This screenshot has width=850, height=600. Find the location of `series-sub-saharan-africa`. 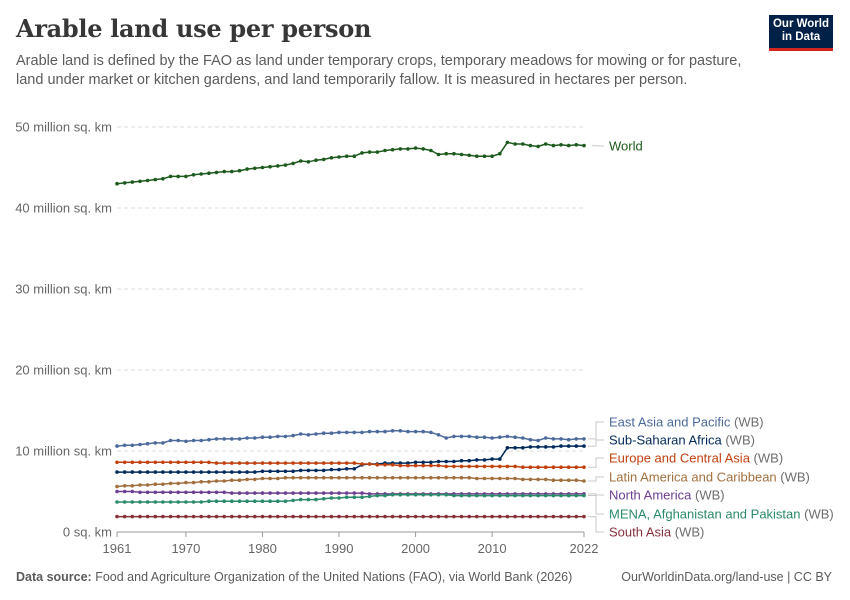

series-sub-saharan-africa is located at coordinates (350, 459).